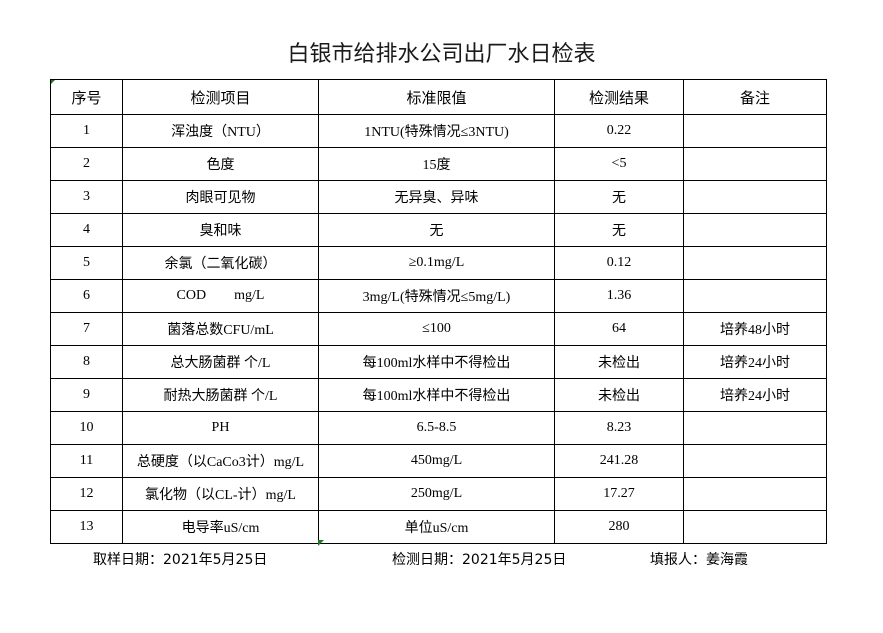 The height and width of the screenshot is (633, 883). I want to click on table-cell: 肉眼可见物, so click(220, 197).